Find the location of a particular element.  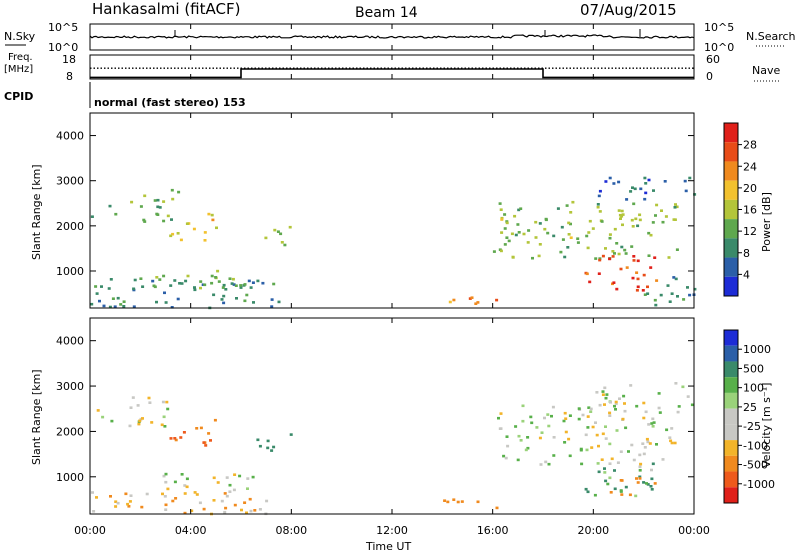

power-colorbar-swatch is located at coordinates (731, 133).